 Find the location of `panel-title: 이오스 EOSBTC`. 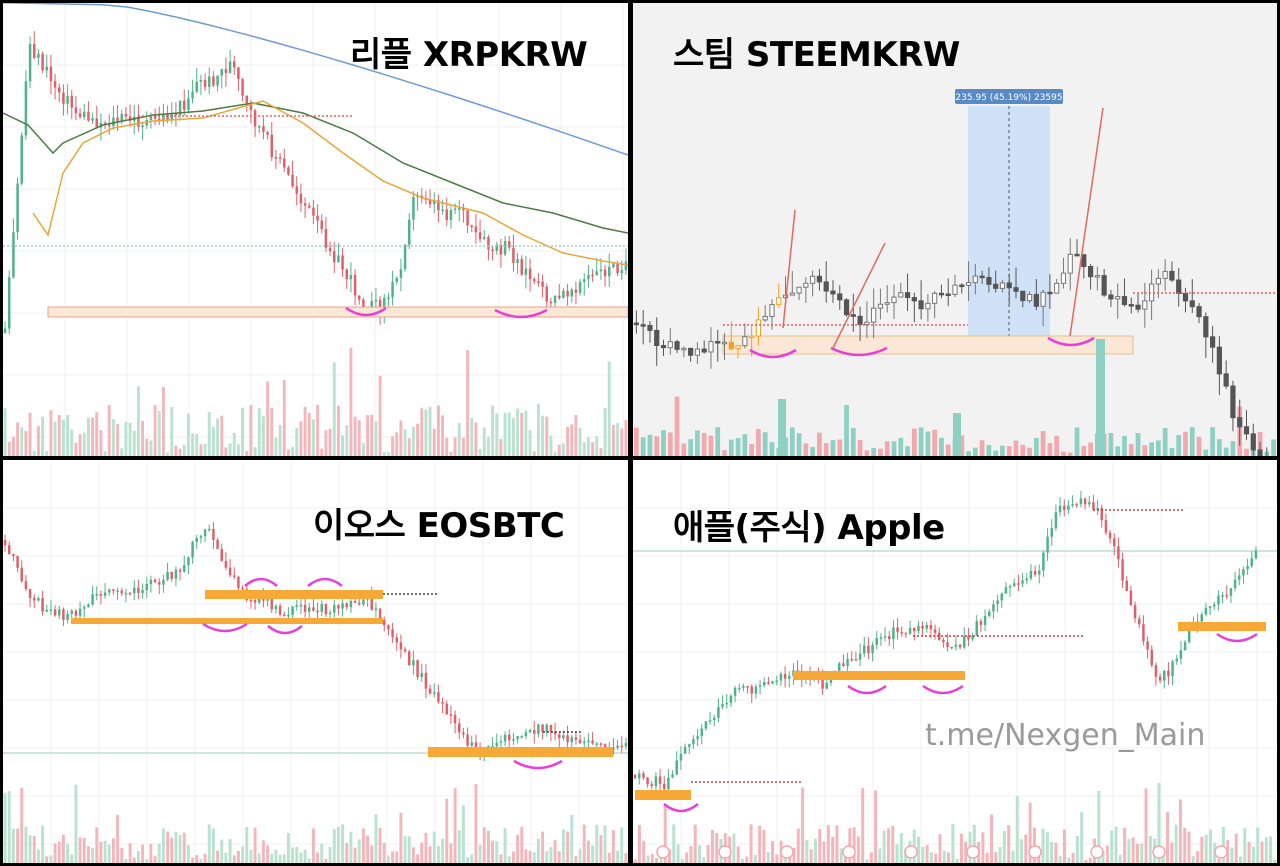

panel-title: 이오스 EOSBTC is located at coordinates (439, 526).